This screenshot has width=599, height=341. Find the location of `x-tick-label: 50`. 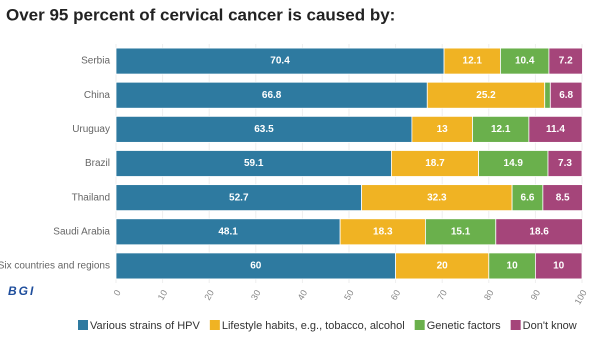

x-tick-label: 50 is located at coordinates (349, 295).